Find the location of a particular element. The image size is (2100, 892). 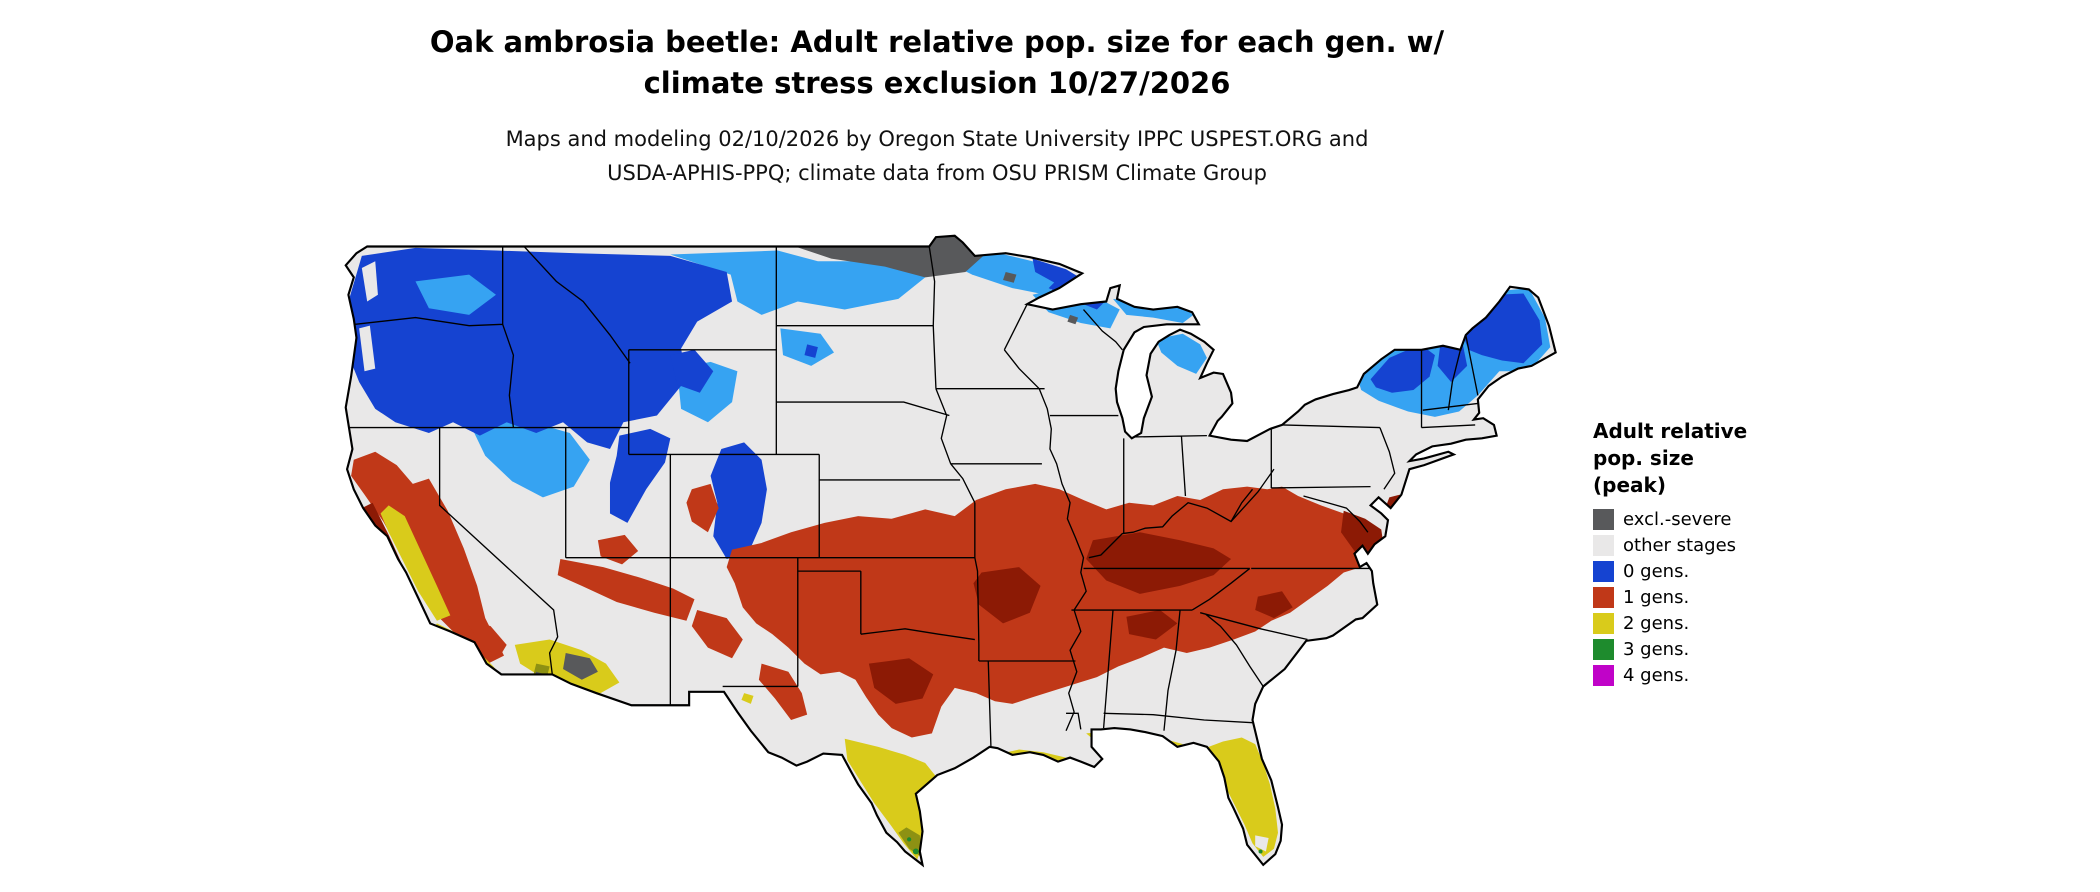

legend-item: 3 gens. is located at coordinates (1713, 649).